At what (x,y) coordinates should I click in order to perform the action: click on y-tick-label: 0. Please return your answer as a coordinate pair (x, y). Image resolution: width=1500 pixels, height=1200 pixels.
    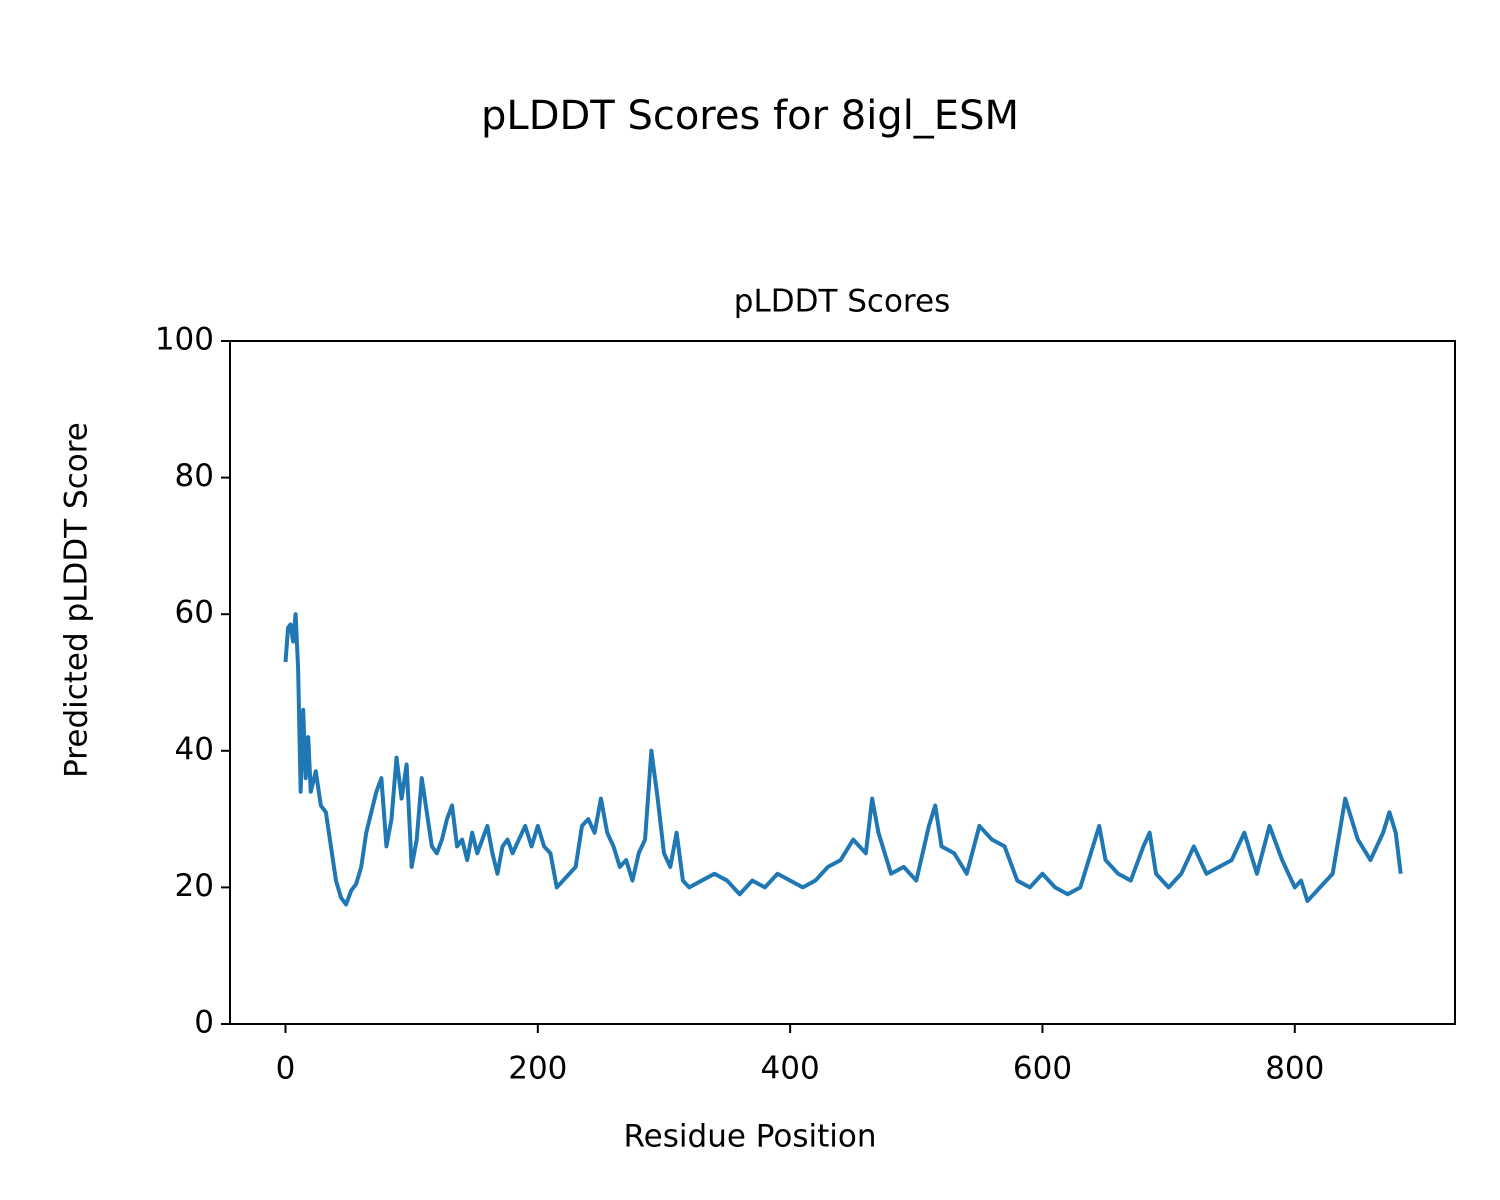
    Looking at the image, I should click on (204, 1023).